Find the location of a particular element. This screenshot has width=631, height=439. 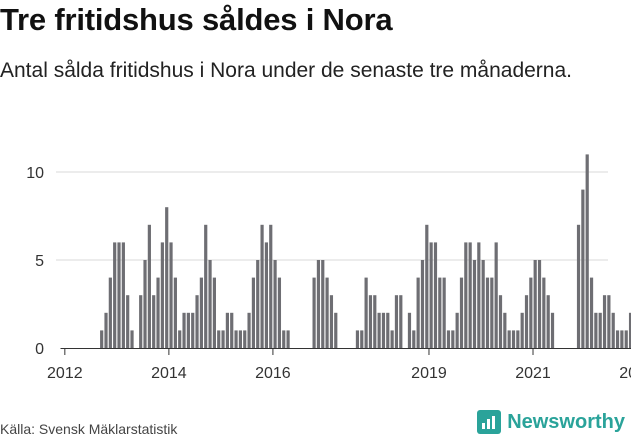

newsworthy-chart-icon is located at coordinates (489, 422).